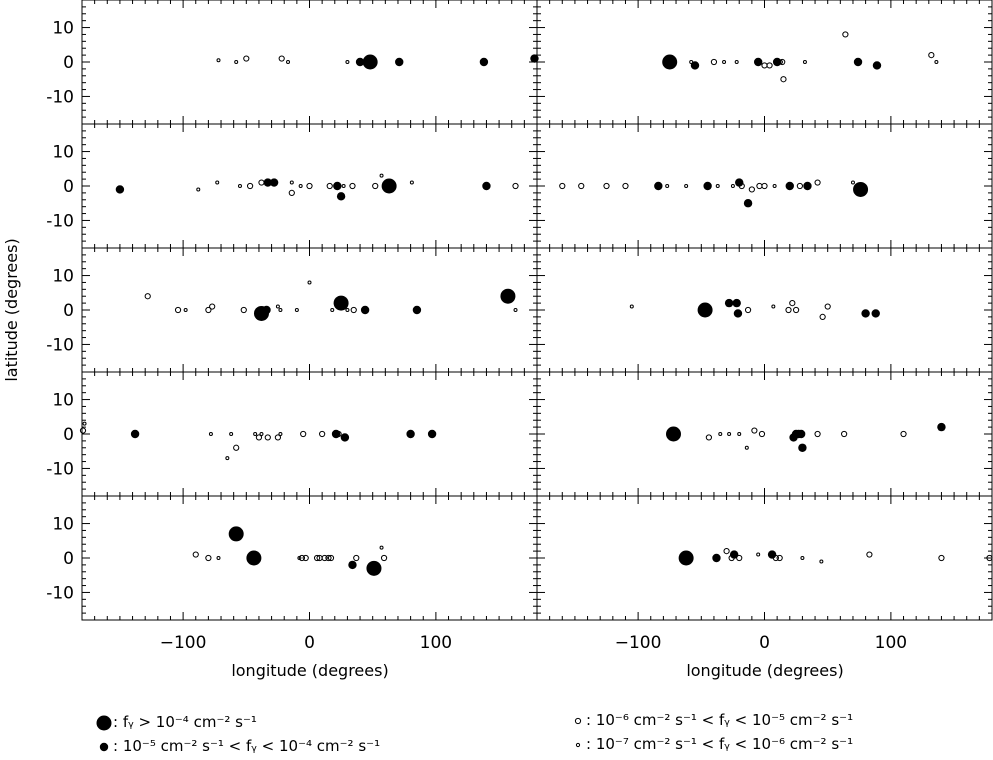 The image size is (993, 760). What do you see at coordinates (764, 558) in the screenshot?
I see `panel-frame-r4-c1` at bounding box center [764, 558].